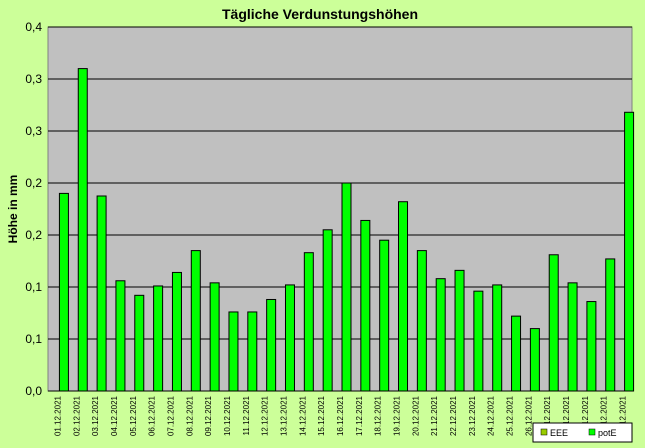 The image size is (645, 448). I want to click on x-tick-label: 19.12.2021, so click(397, 415).